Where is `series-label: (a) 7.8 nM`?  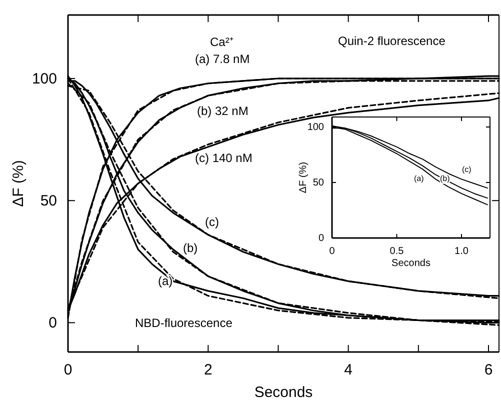 series-label: (a) 7.8 nM is located at coordinates (222, 59).